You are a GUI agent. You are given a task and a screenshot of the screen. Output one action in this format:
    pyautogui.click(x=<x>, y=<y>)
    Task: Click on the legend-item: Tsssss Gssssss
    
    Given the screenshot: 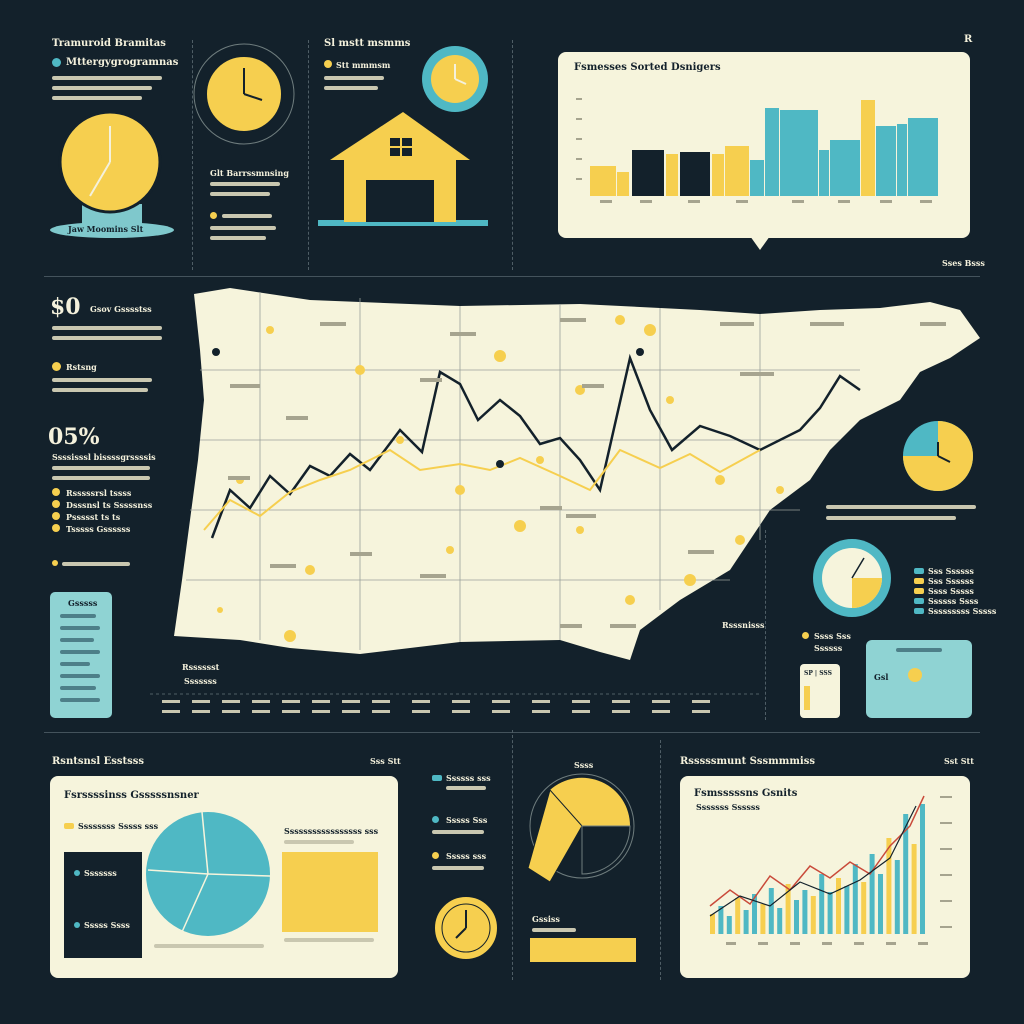 What is the action you would take?
    pyautogui.click(x=98, y=529)
    